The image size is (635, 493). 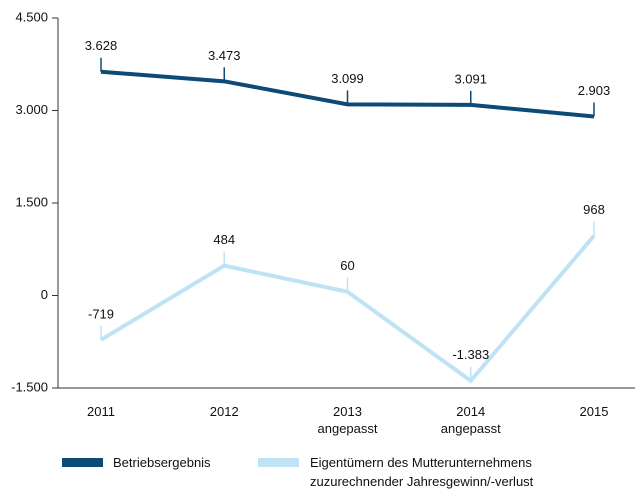 What do you see at coordinates (594, 209) in the screenshot?
I see `data-label: 968` at bounding box center [594, 209].